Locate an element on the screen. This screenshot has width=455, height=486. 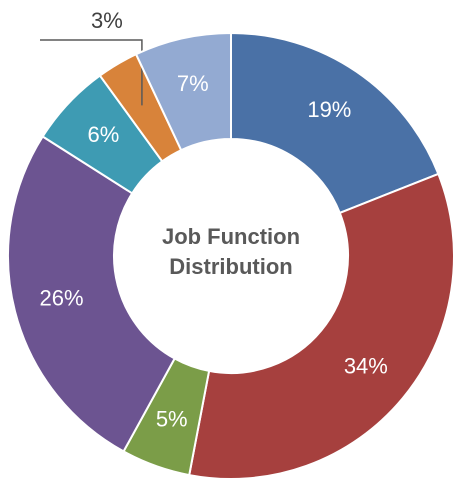
data-label: 34% is located at coordinates (366, 365).